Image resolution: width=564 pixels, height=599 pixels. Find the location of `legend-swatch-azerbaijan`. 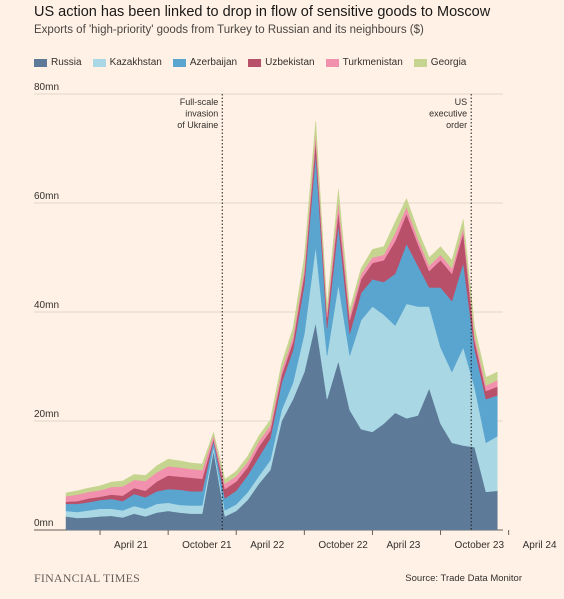

legend-swatch-azerbaijan is located at coordinates (179, 62).